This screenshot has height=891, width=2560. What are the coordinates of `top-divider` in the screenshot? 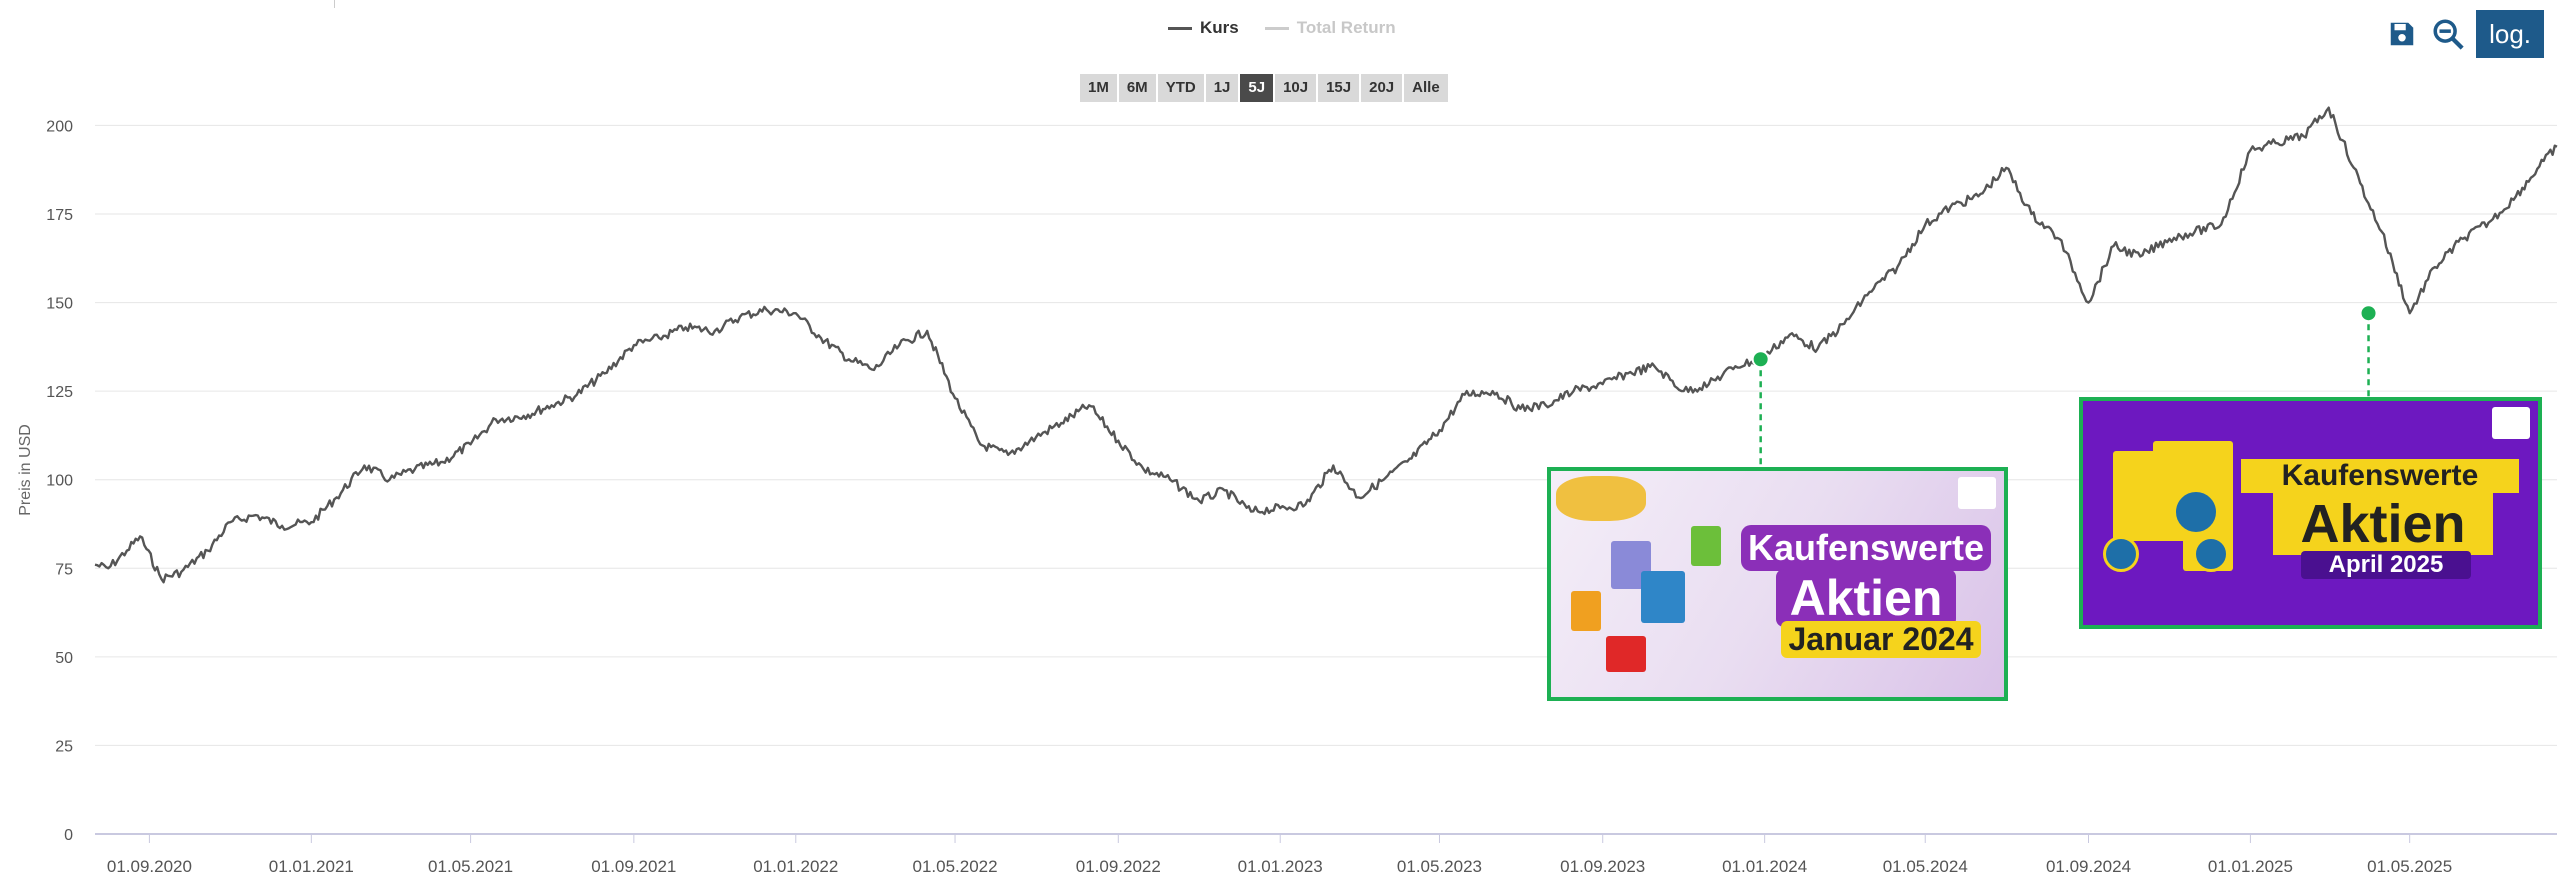 It's located at (334, 4).